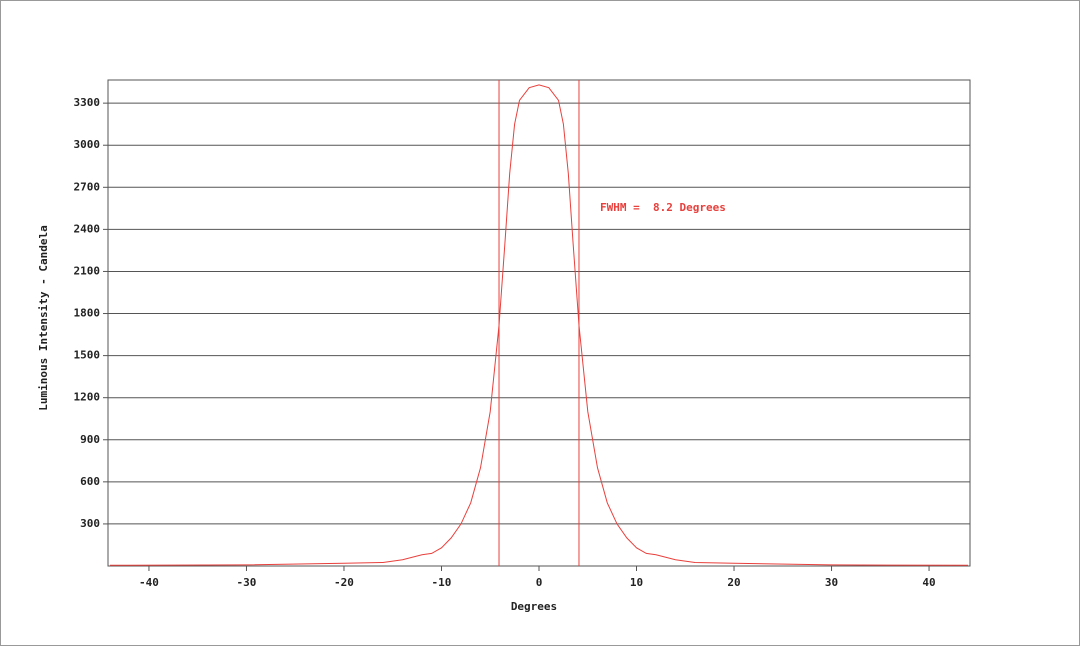 The width and height of the screenshot is (1080, 646). I want to click on x-tick-label: 0, so click(539, 582).